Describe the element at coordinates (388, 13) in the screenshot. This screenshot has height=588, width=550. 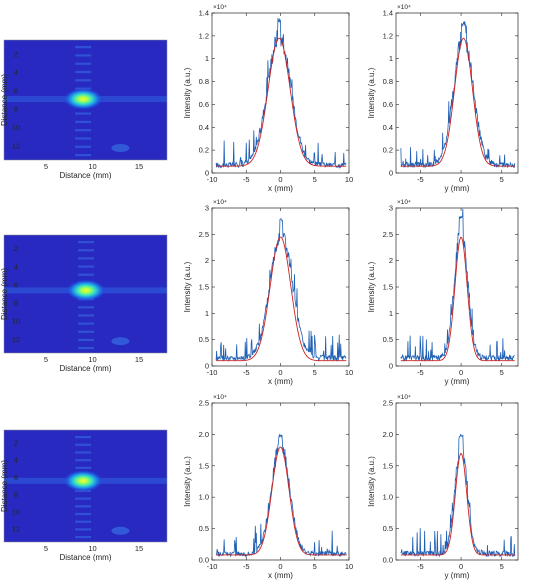
I see `y-tick-label: 1.4` at that location.